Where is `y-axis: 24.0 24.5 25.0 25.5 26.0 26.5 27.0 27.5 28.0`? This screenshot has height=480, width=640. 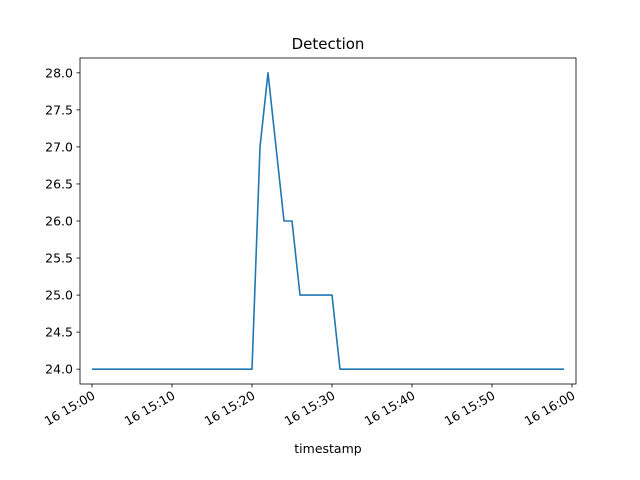 y-axis: 24.0 24.5 25.0 25.5 26.0 26.5 27.0 27.5 28.0 is located at coordinates (62, 221).